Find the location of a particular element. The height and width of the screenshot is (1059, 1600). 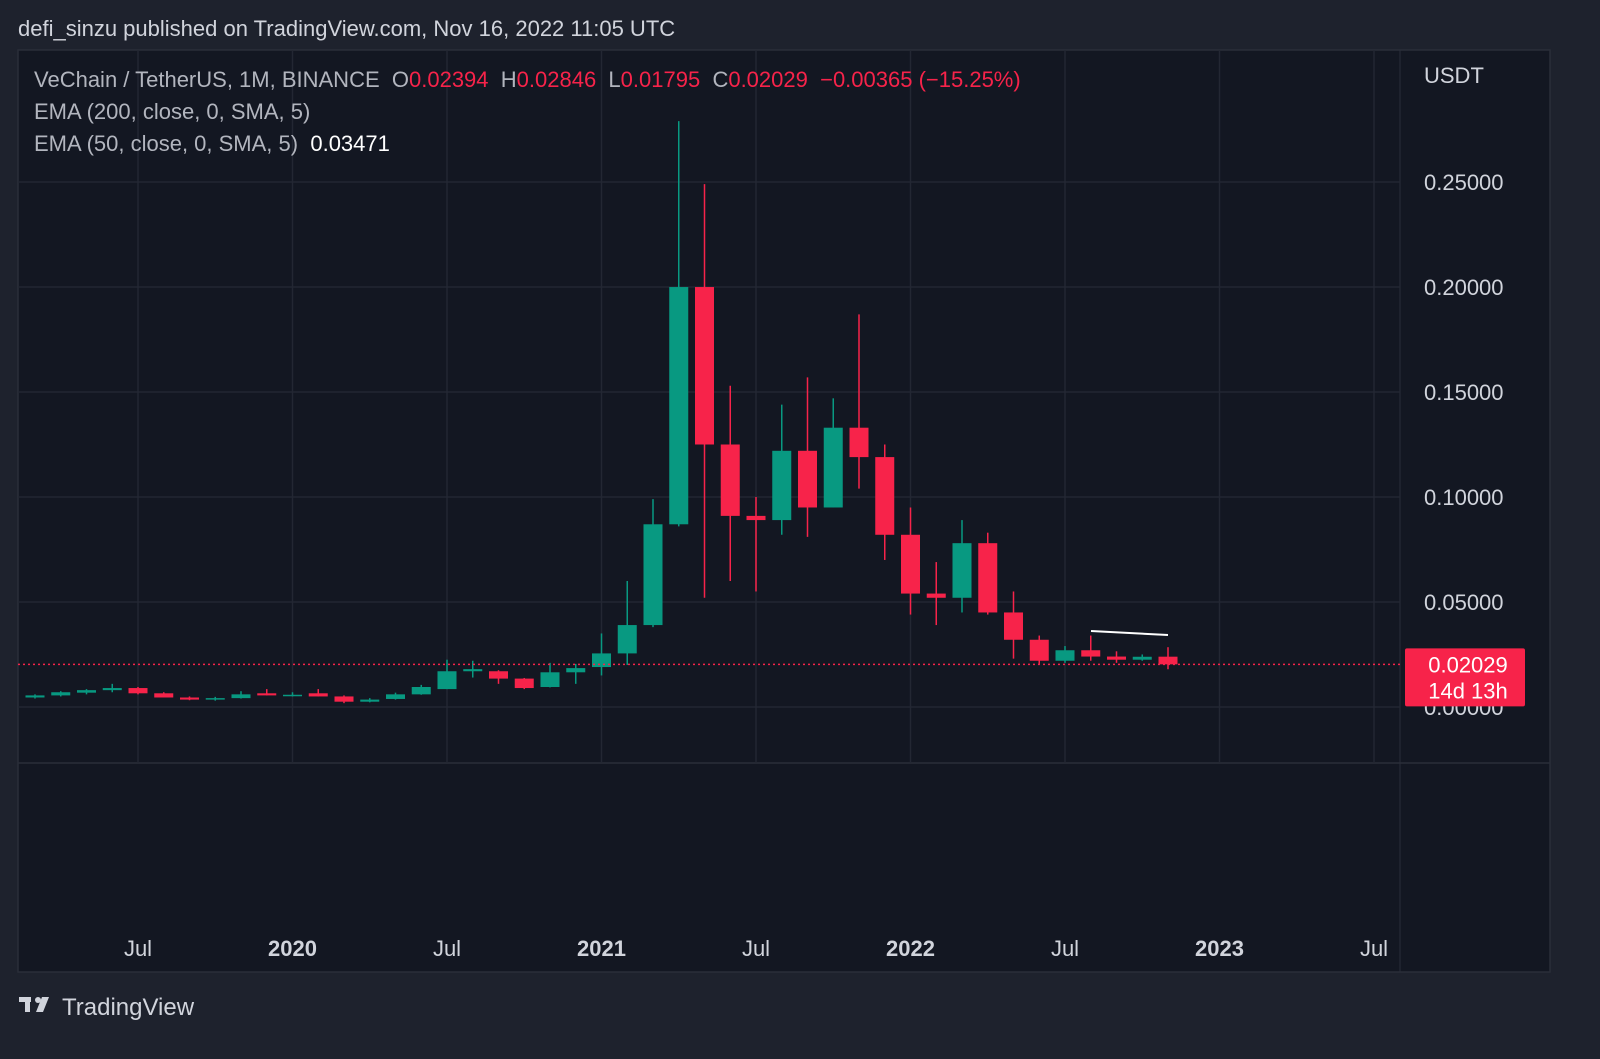

open-value: 0.02394 is located at coordinates (449, 79).